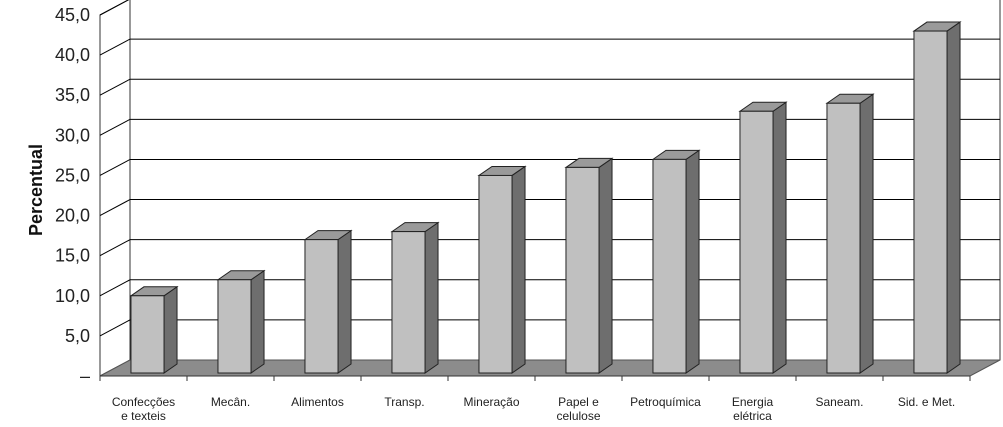 The width and height of the screenshot is (1003, 427). I want to click on x-tick-label: Alimentos, so click(317, 402).